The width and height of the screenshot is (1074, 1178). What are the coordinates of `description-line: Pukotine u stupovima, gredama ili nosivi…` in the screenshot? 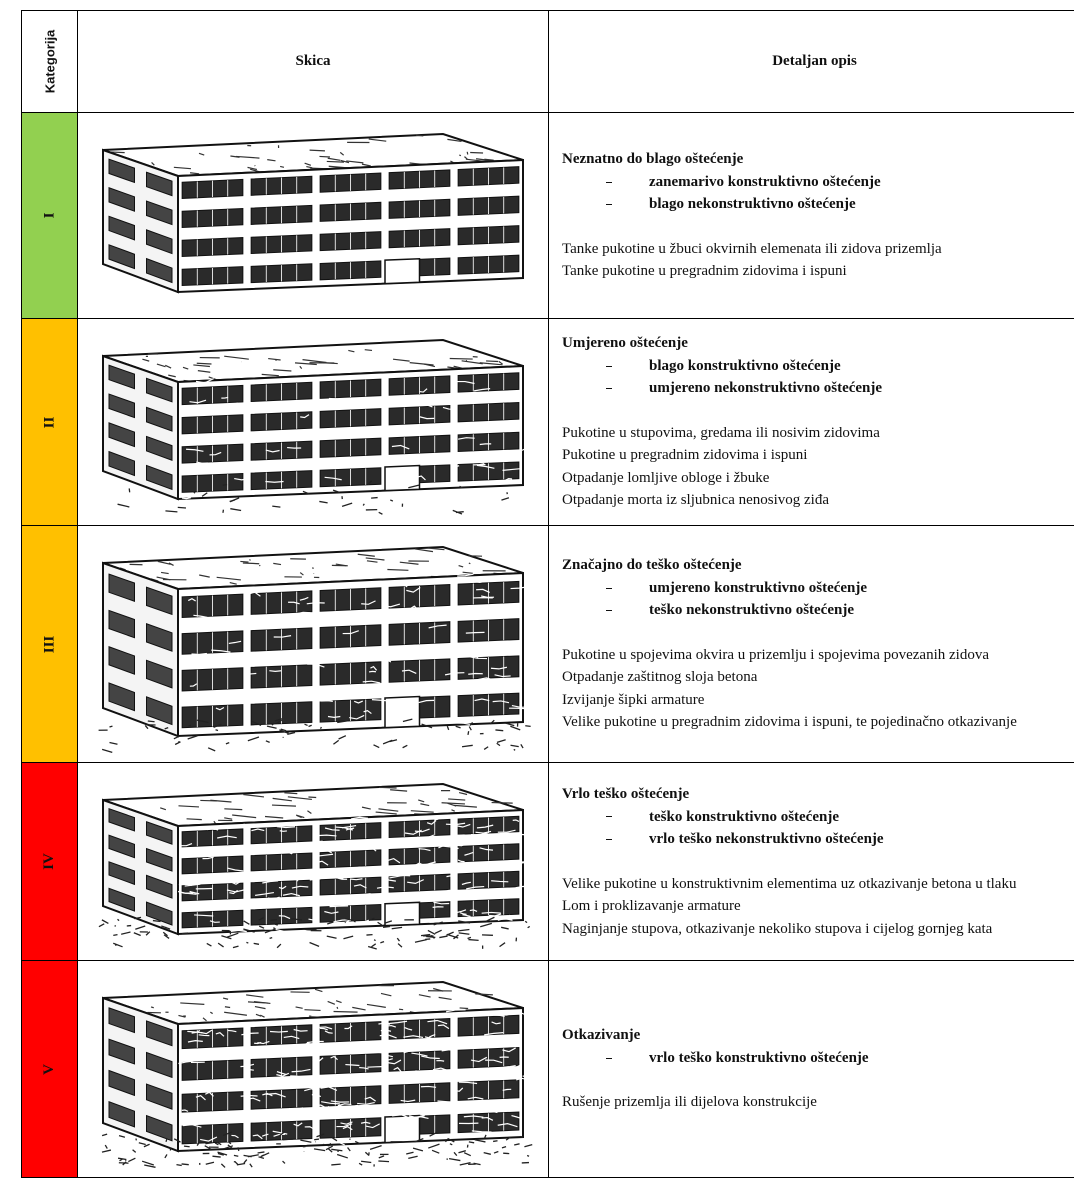 It's located at (814, 433).